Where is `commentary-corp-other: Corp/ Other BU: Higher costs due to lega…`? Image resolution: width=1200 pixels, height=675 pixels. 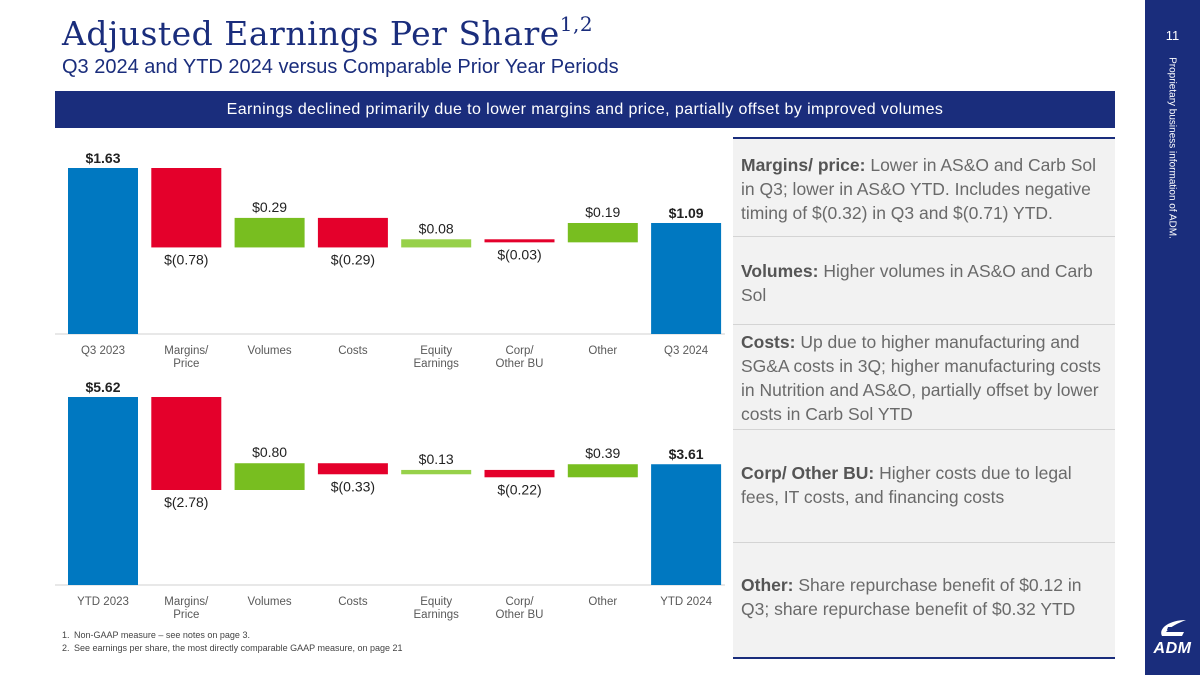
commentary-corp-other: Corp/ Other BU: Higher costs due to lega… is located at coordinates (923, 485).